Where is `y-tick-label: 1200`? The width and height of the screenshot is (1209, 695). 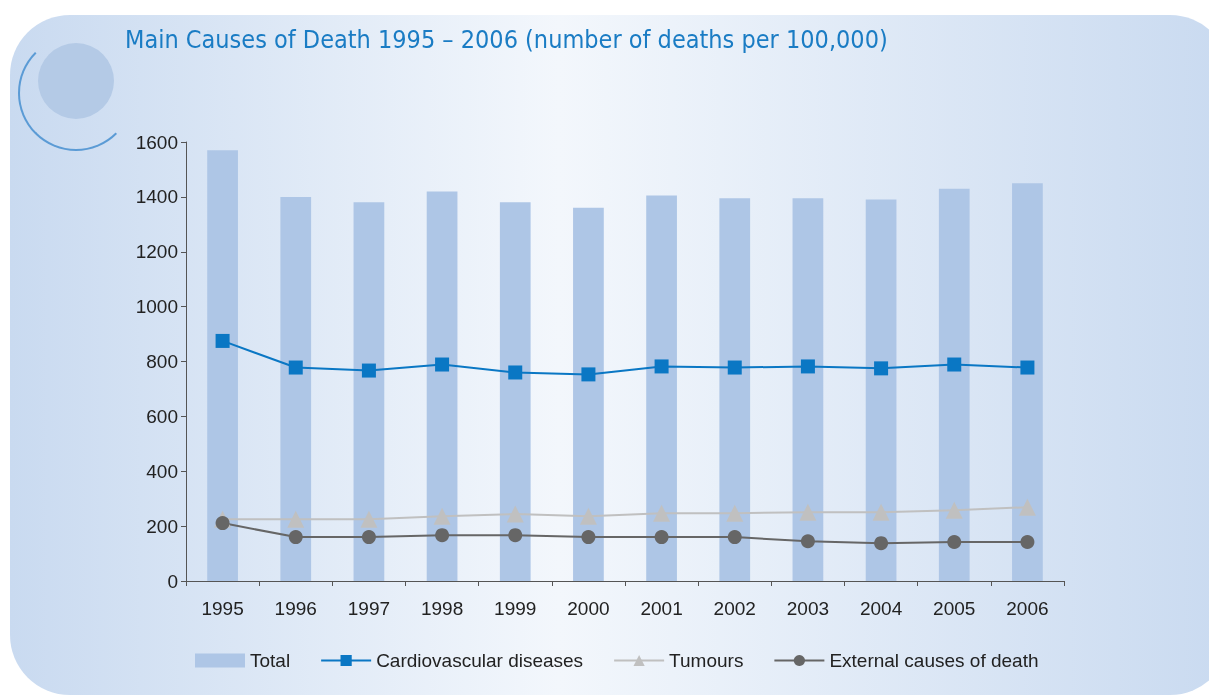 y-tick-label: 1200 is located at coordinates (156, 252).